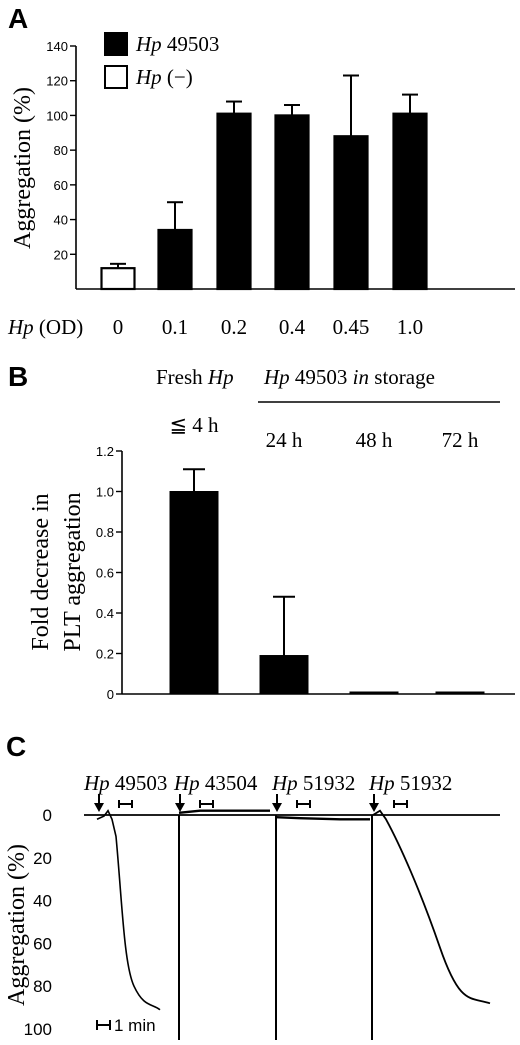 Image resolution: width=520 pixels, height=1045 pixels. What do you see at coordinates (460, 440) in the screenshot?
I see `panel-b-x-tick-label: 72 h` at bounding box center [460, 440].